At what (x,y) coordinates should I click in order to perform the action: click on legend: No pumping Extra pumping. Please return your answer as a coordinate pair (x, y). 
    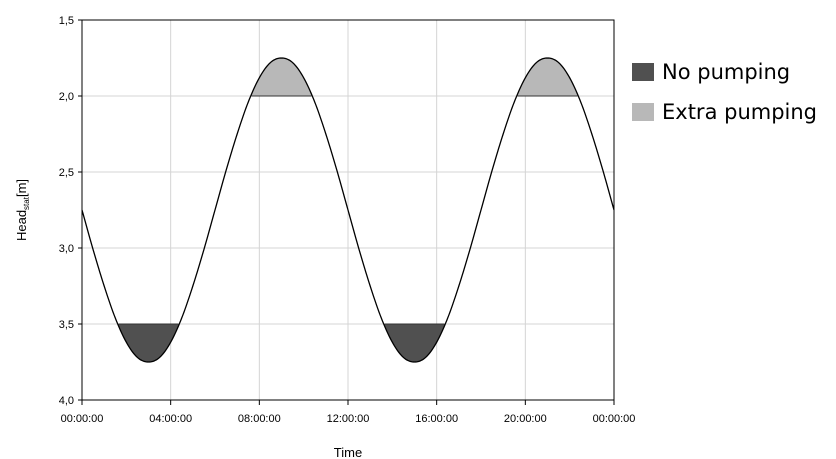
    Looking at the image, I should click on (724, 92).